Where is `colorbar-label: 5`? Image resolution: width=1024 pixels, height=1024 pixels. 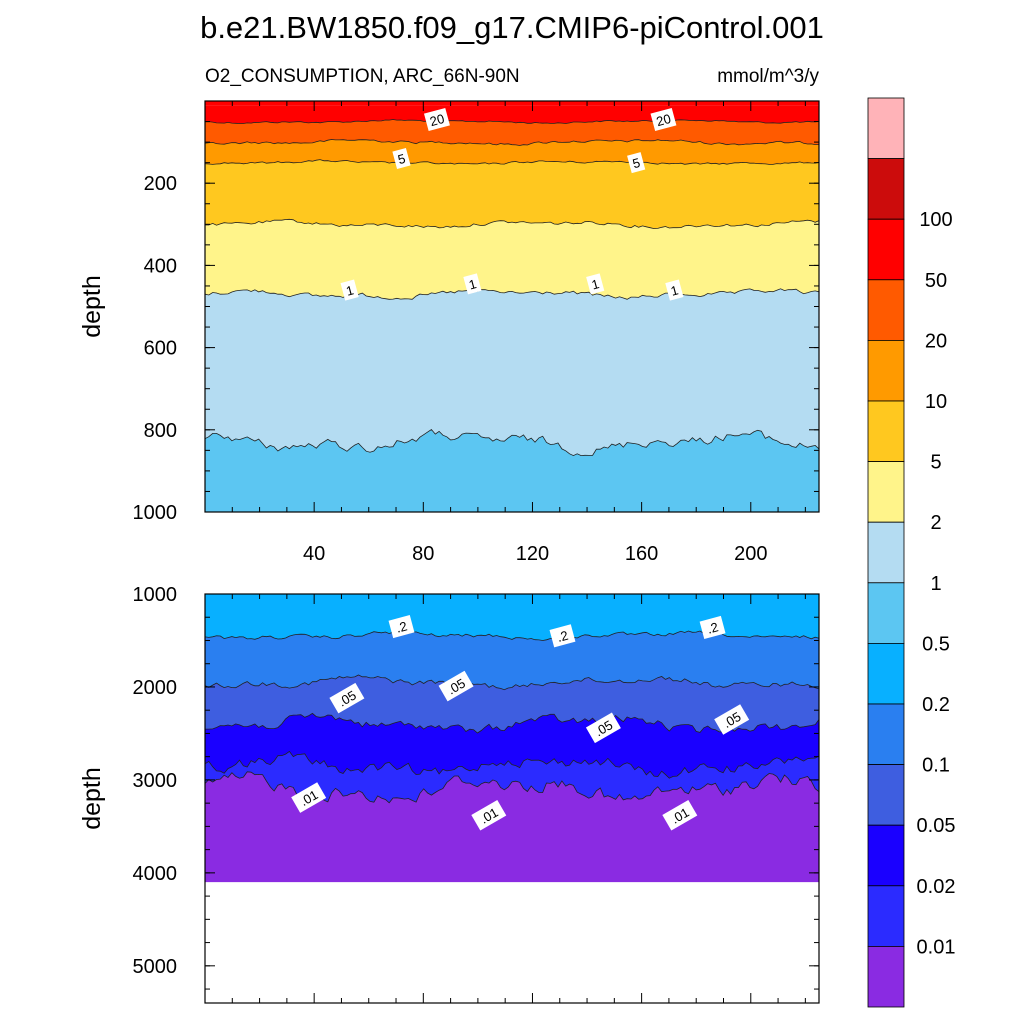
colorbar-label: 5 is located at coordinates (935, 463).